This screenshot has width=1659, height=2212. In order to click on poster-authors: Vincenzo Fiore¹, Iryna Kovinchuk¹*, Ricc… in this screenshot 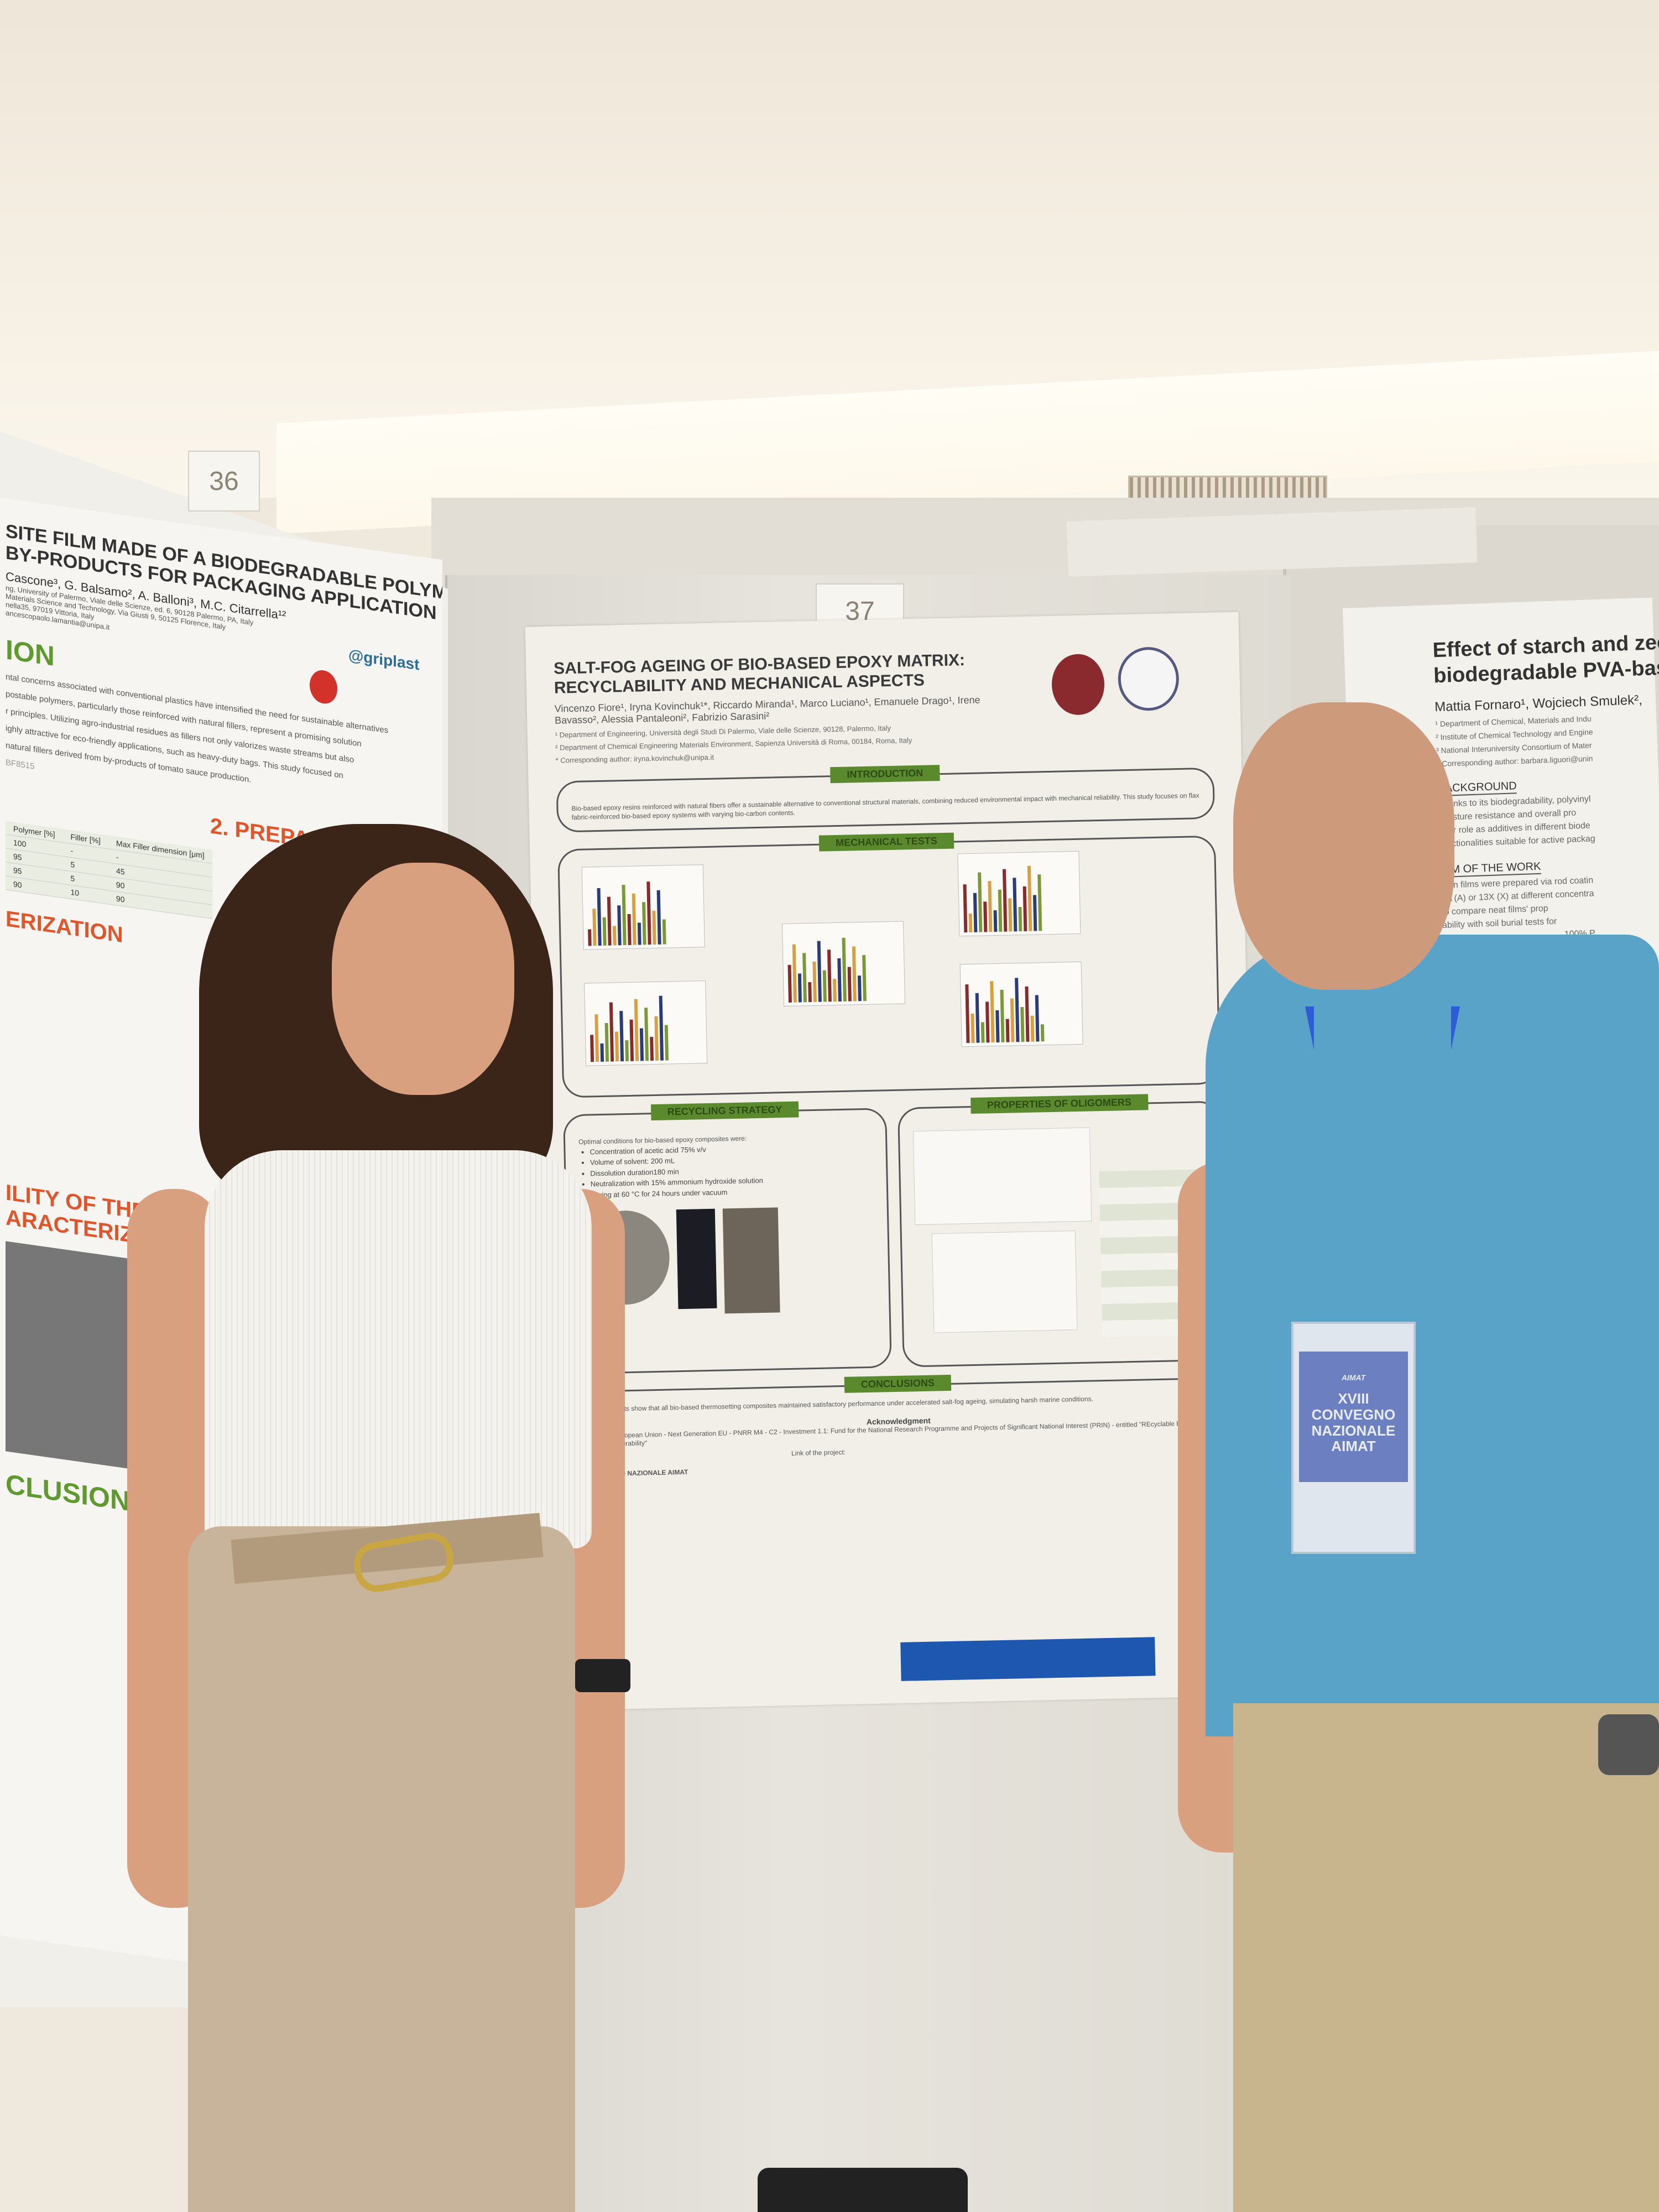, I will do `click(767, 710)`.